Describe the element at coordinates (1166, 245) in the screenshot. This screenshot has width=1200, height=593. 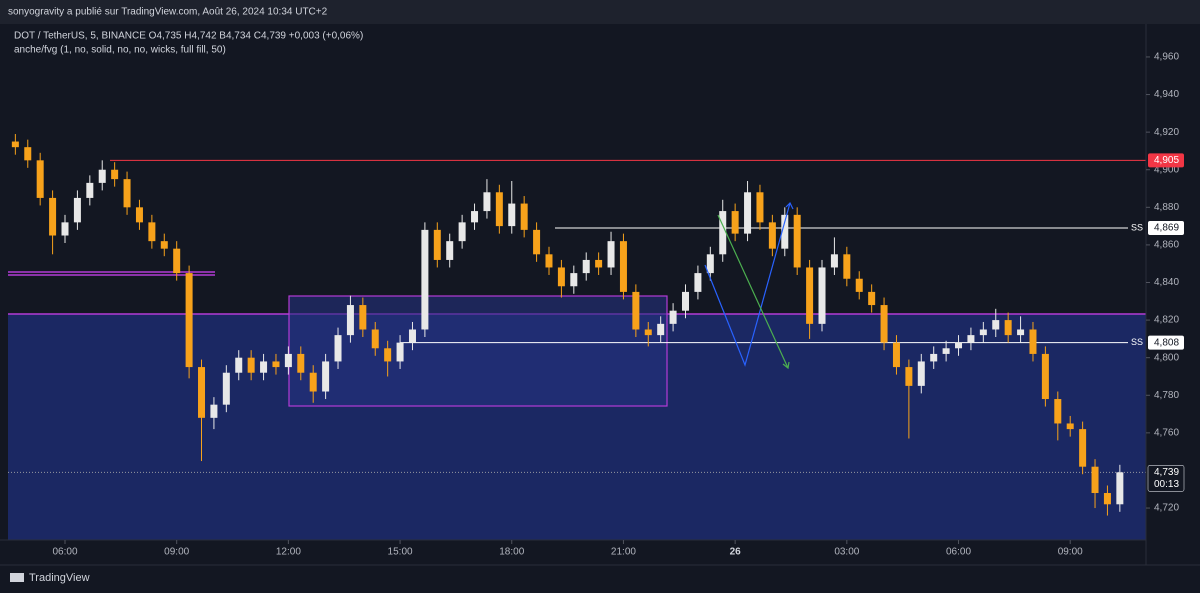
I see `y-tick-label: 4,860` at that location.